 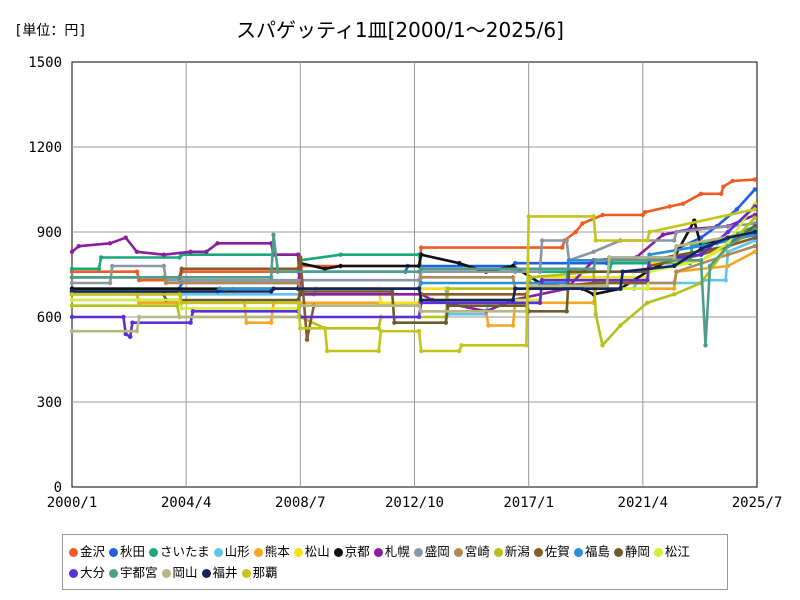 What do you see at coordinates (528, 503) in the screenshot?
I see `x-tick-label: 2017/1` at bounding box center [528, 503].